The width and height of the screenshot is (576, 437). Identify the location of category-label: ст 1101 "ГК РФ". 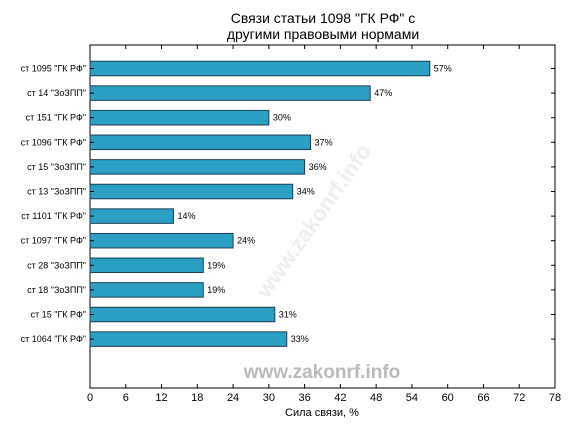
(53, 216).